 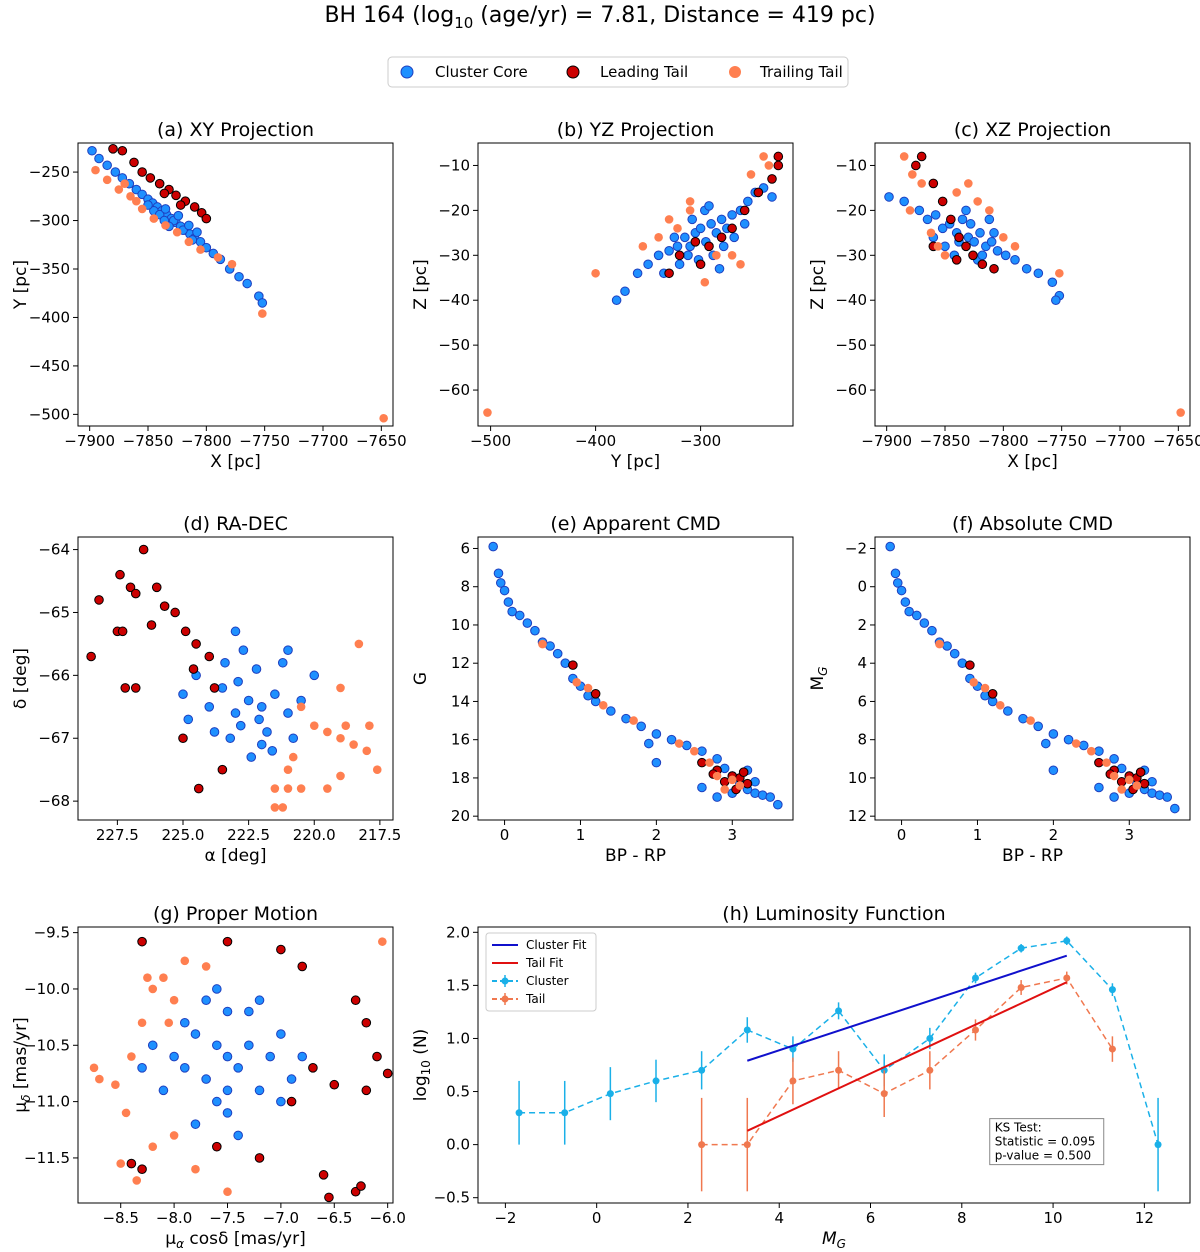 What do you see at coordinates (595, 441) in the screenshot?
I see `x-tick-label: −400` at bounding box center [595, 441].